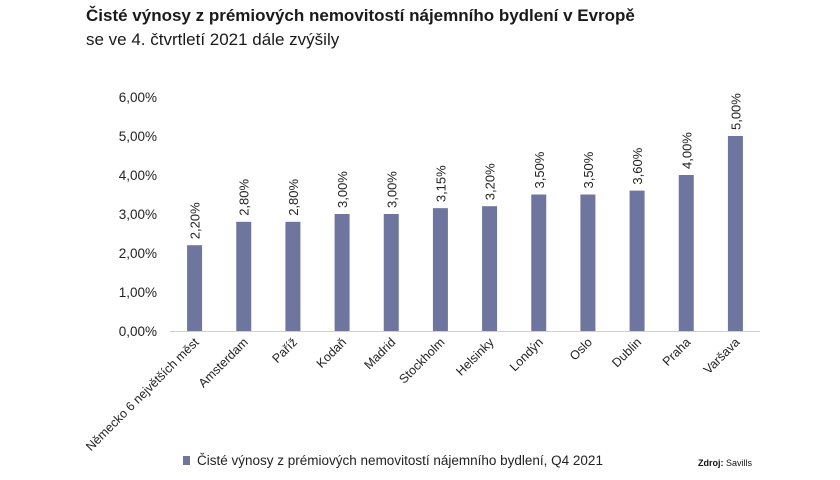 The image size is (840, 480). Describe the element at coordinates (711, 463) in the screenshot. I see `source-label: Zdroj:` at that location.